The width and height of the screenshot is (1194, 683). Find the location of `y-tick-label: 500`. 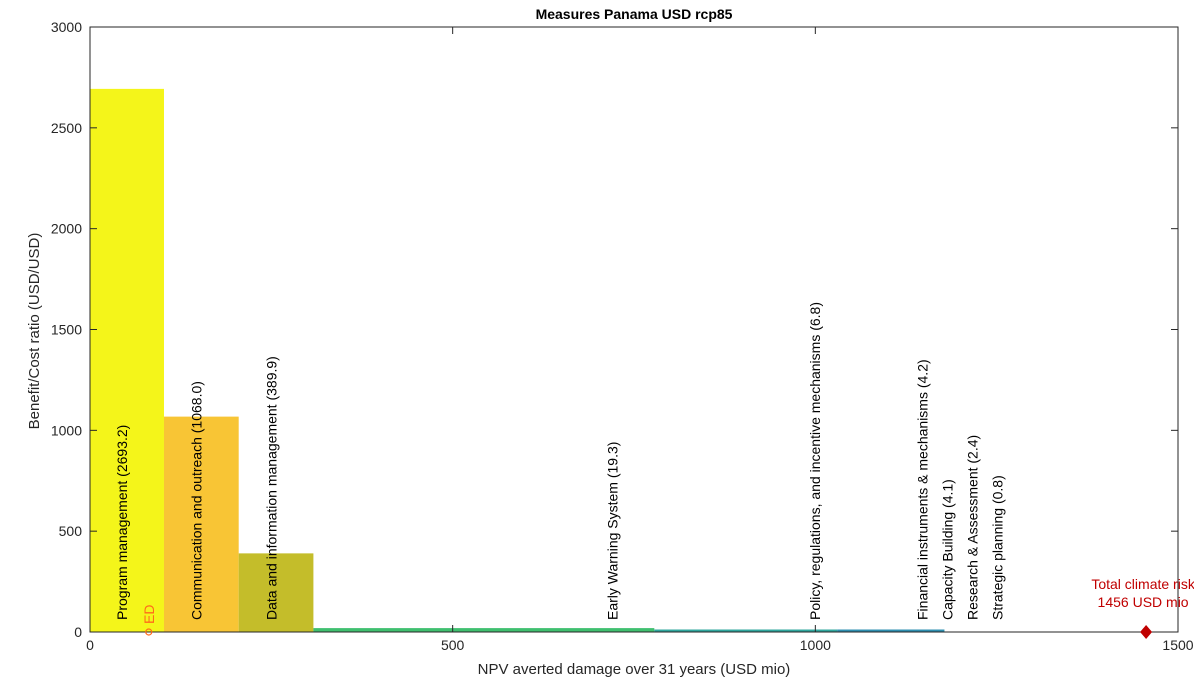

y-tick-label: 500 is located at coordinates (71, 531).